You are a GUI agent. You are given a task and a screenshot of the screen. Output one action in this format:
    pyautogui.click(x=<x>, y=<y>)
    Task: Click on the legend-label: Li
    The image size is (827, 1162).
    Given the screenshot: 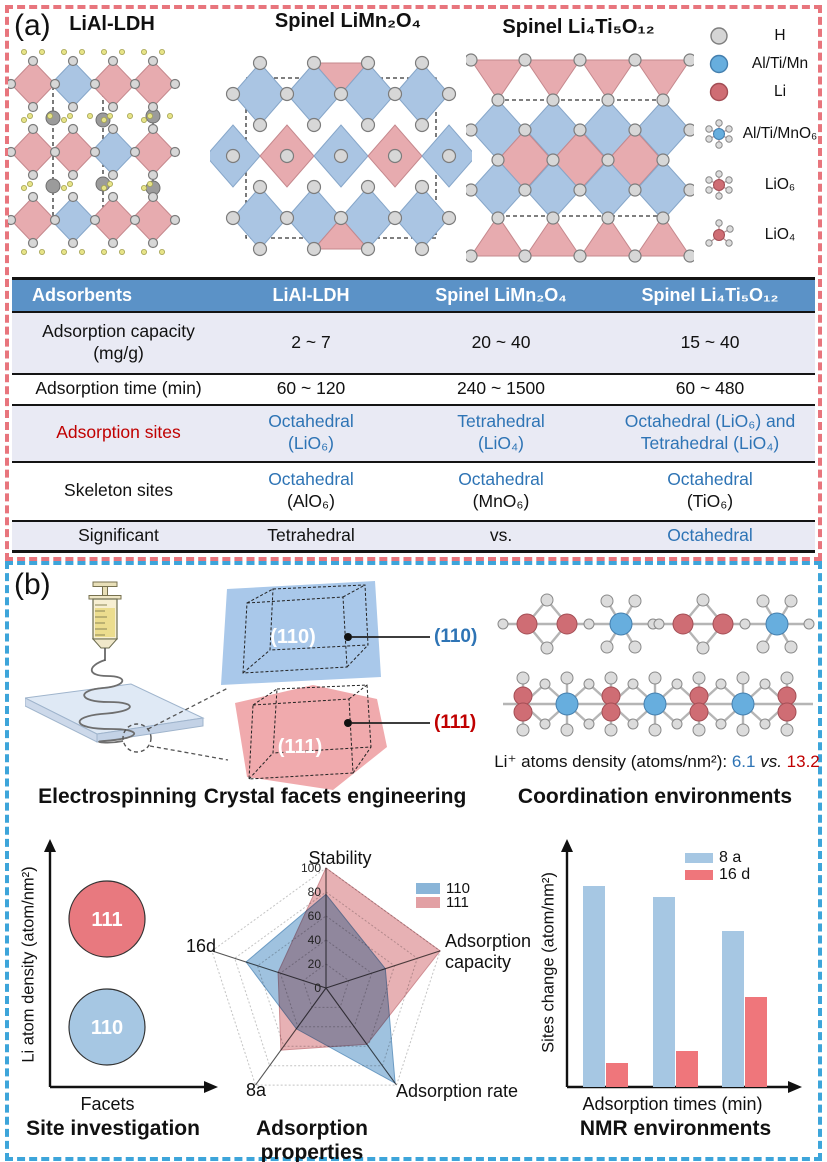 What is the action you would take?
    pyautogui.click(x=780, y=91)
    